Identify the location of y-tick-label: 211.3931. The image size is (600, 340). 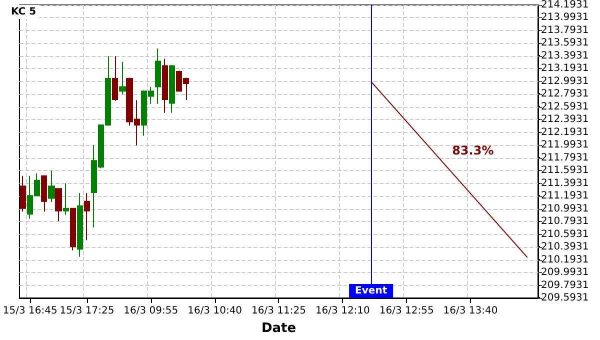
(565, 183).